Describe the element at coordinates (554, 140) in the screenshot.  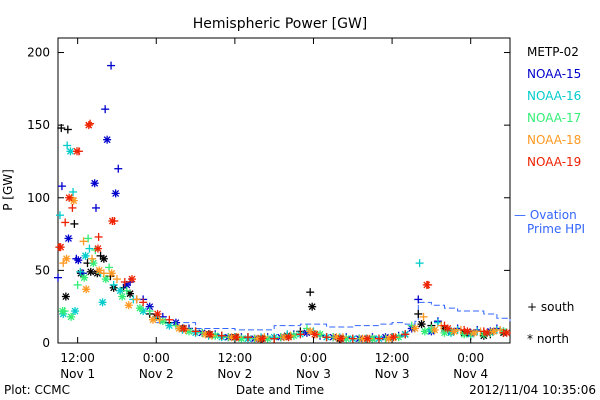
I see `legend-noaa-18: NOAA-18` at that location.